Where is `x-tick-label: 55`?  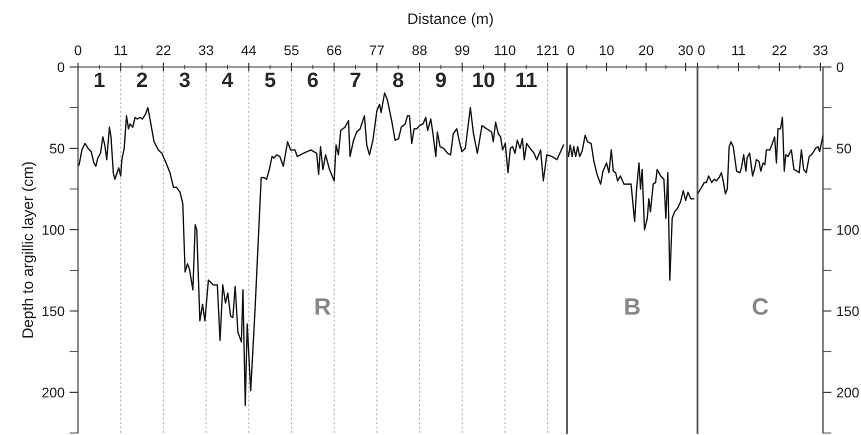
x-tick-label: 55 is located at coordinates (291, 51).